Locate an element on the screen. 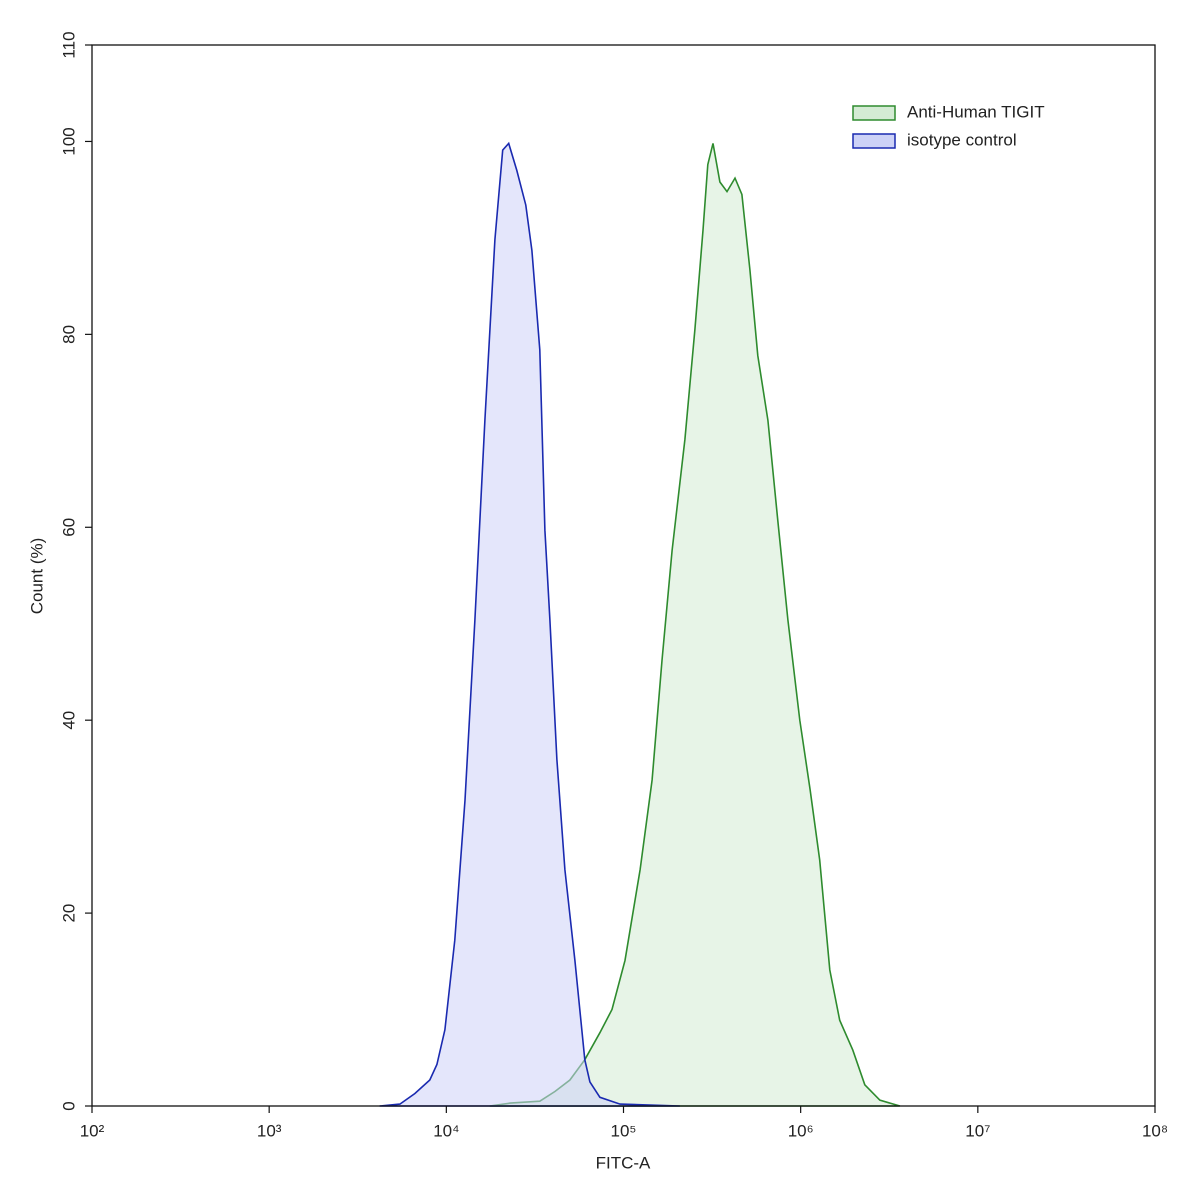 The image size is (1197, 1193). y-tick-label: 110 is located at coordinates (68, 44).